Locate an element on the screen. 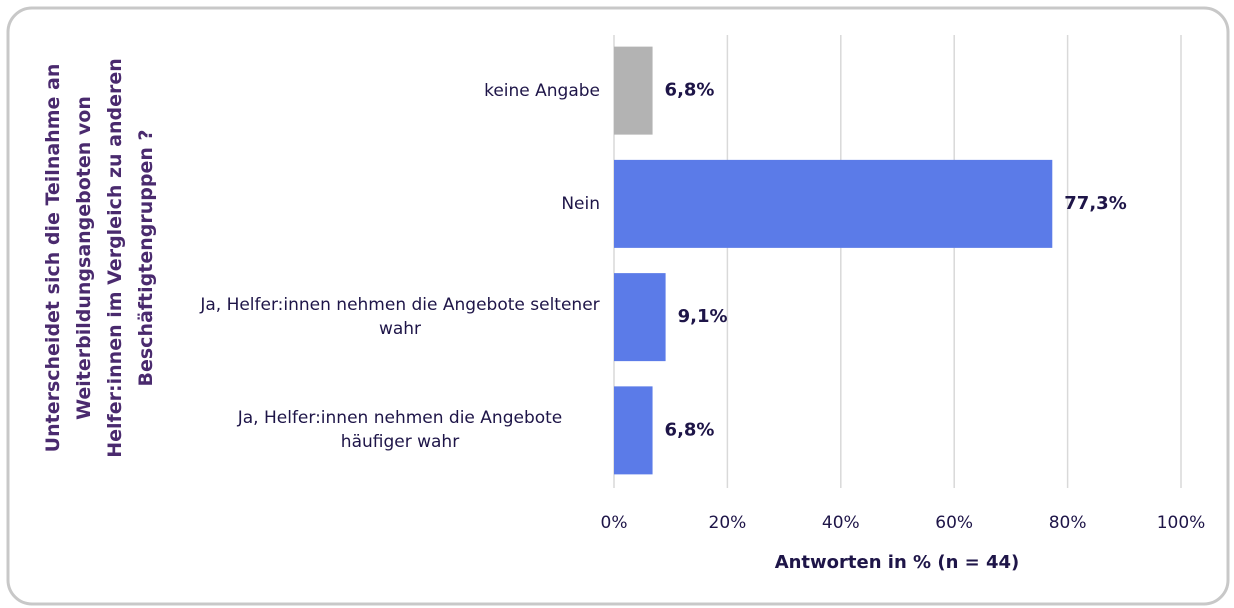 This screenshot has width=1234, height=608. value-label: 9,1% is located at coordinates (703, 316).